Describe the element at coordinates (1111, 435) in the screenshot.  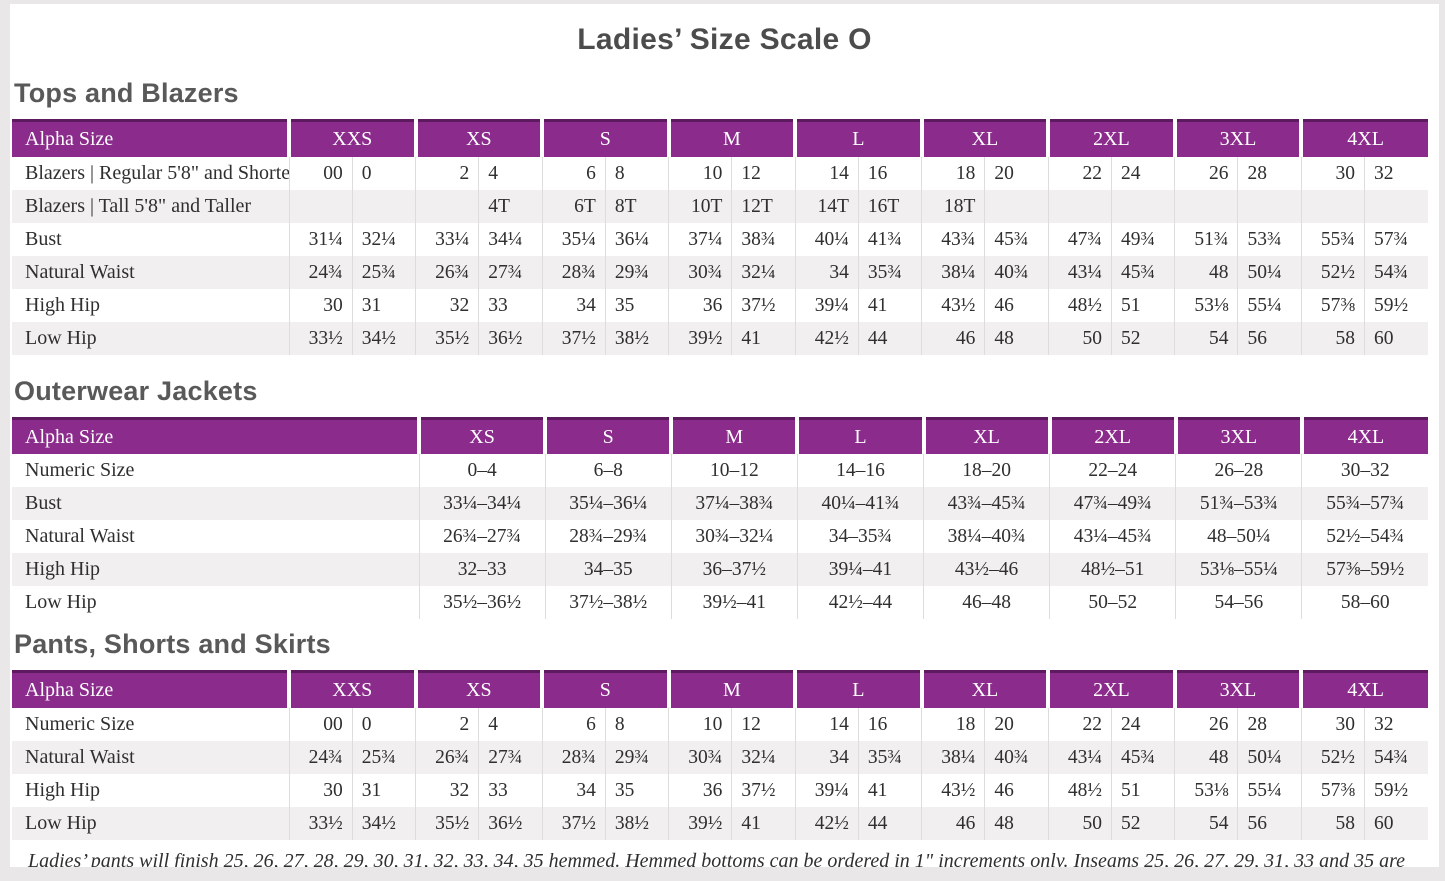
I see `size-header-cell: 2XL` at that location.